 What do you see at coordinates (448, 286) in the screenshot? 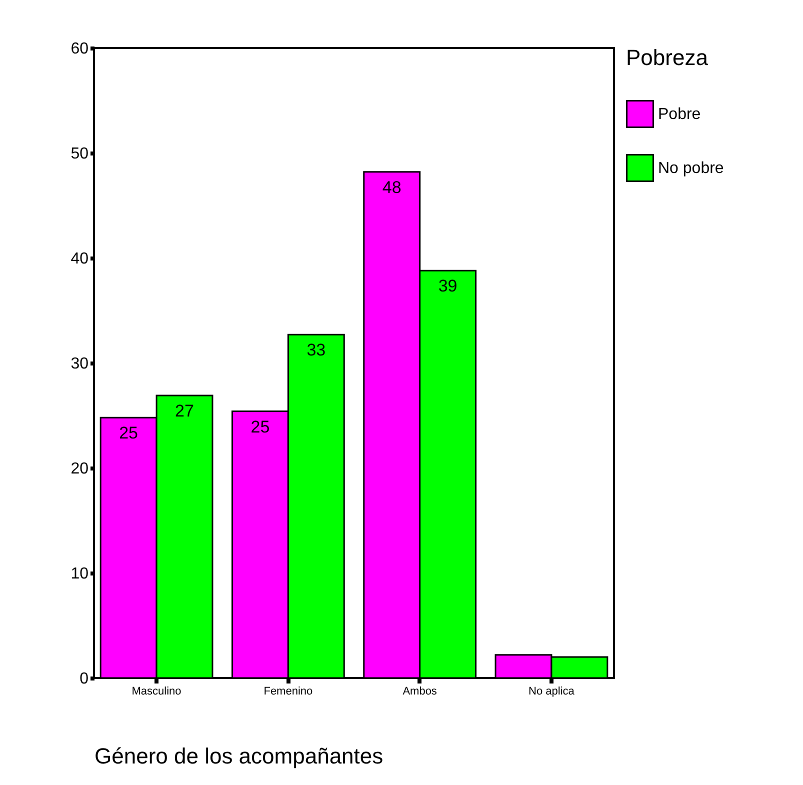
I see `data-label: 39` at bounding box center [448, 286].